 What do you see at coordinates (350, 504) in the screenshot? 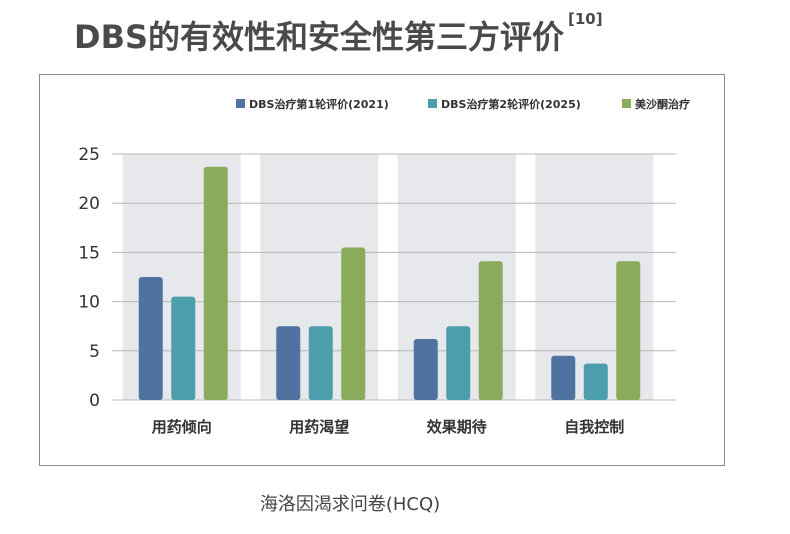
I see `chart-caption: 海洛因渴求问卷(HCQ)` at bounding box center [350, 504].